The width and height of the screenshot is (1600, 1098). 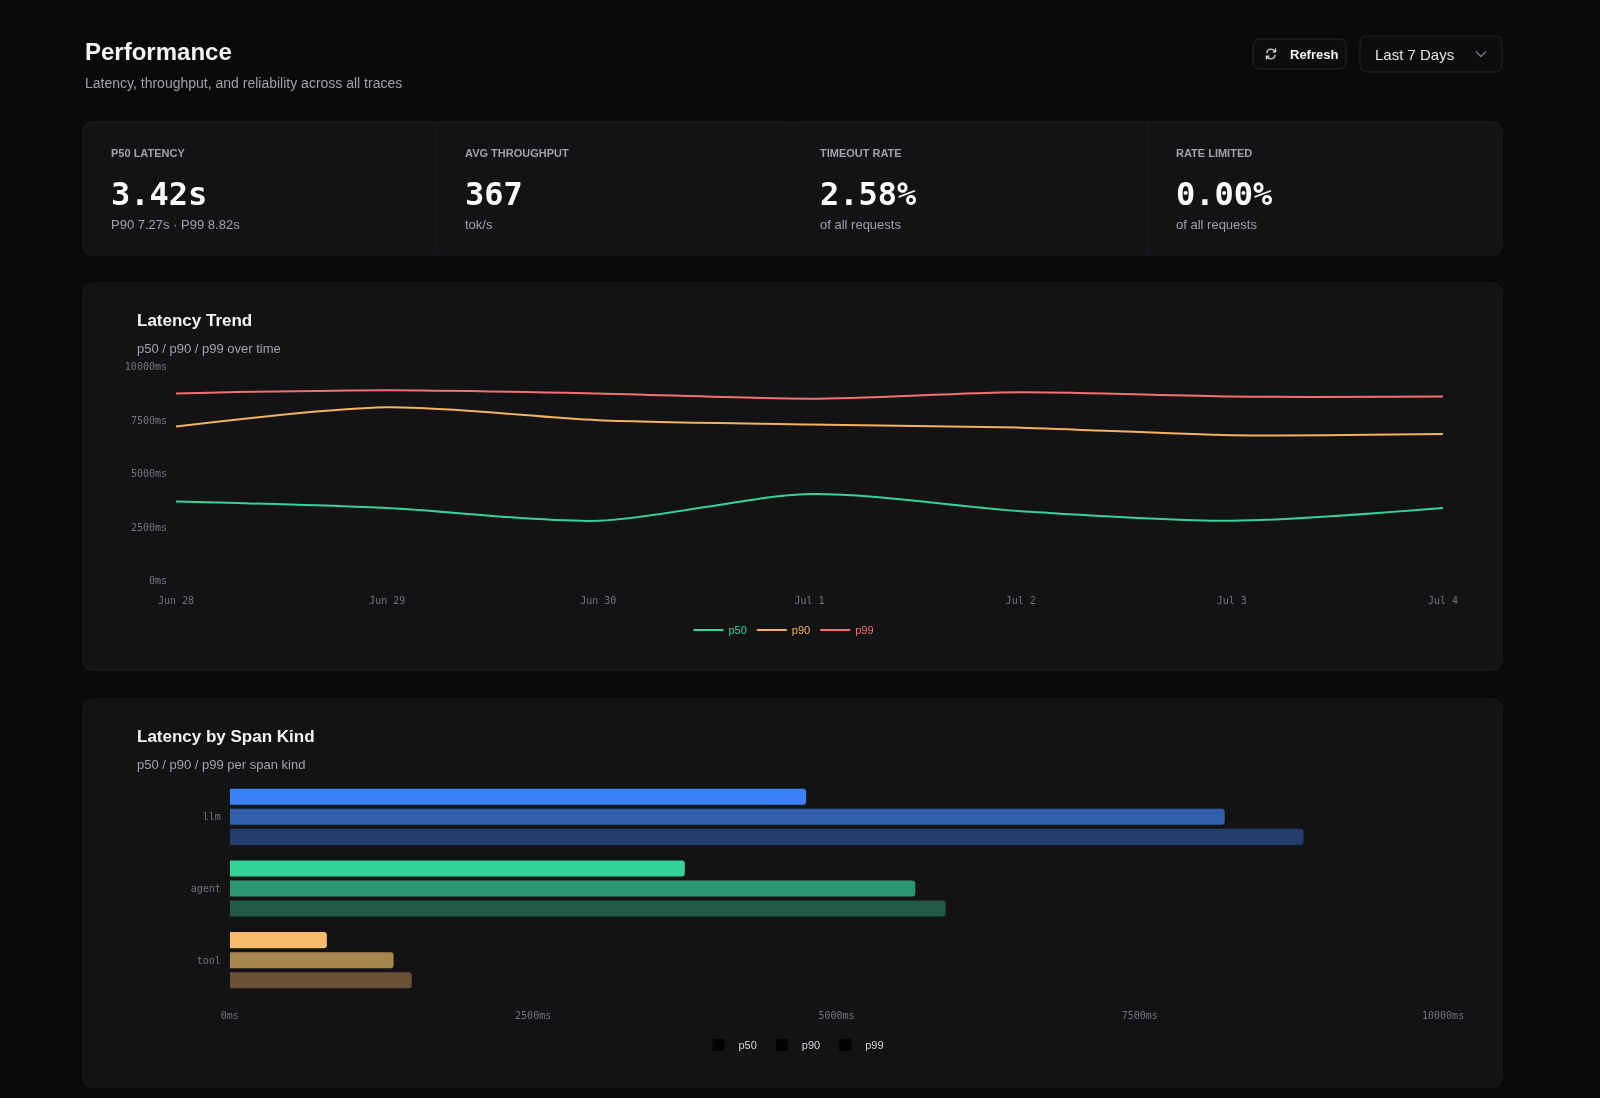 What do you see at coordinates (874, 1045) in the screenshot?
I see `text: p99` at bounding box center [874, 1045].